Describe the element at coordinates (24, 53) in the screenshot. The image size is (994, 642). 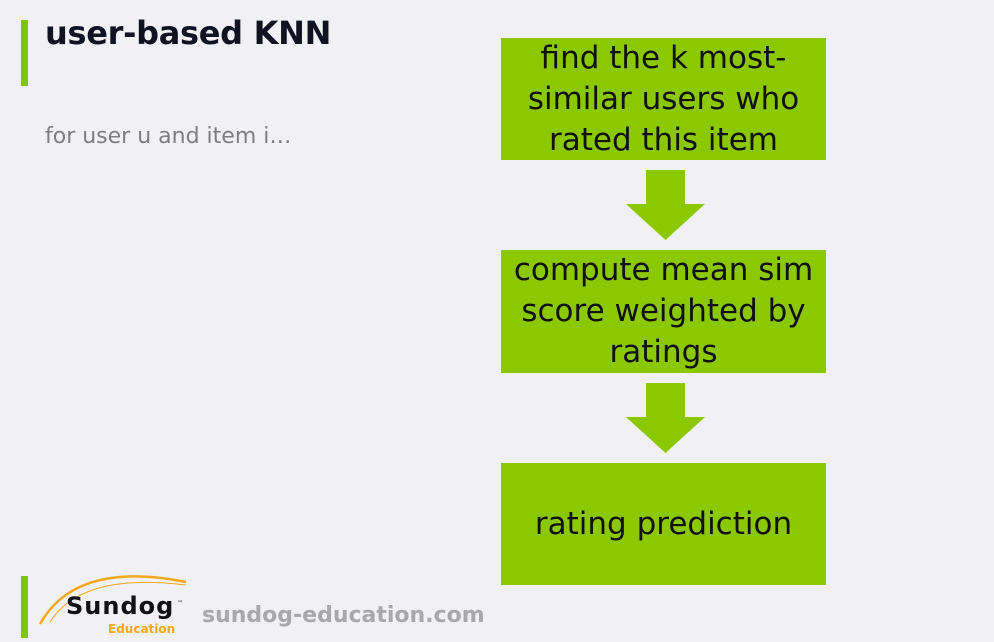
I see `title-accent-bar` at that location.